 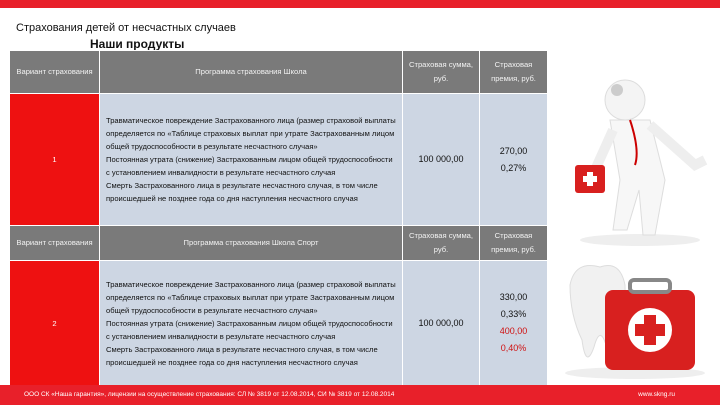 I want to click on premium-value: 330,00, so click(x=513, y=297).